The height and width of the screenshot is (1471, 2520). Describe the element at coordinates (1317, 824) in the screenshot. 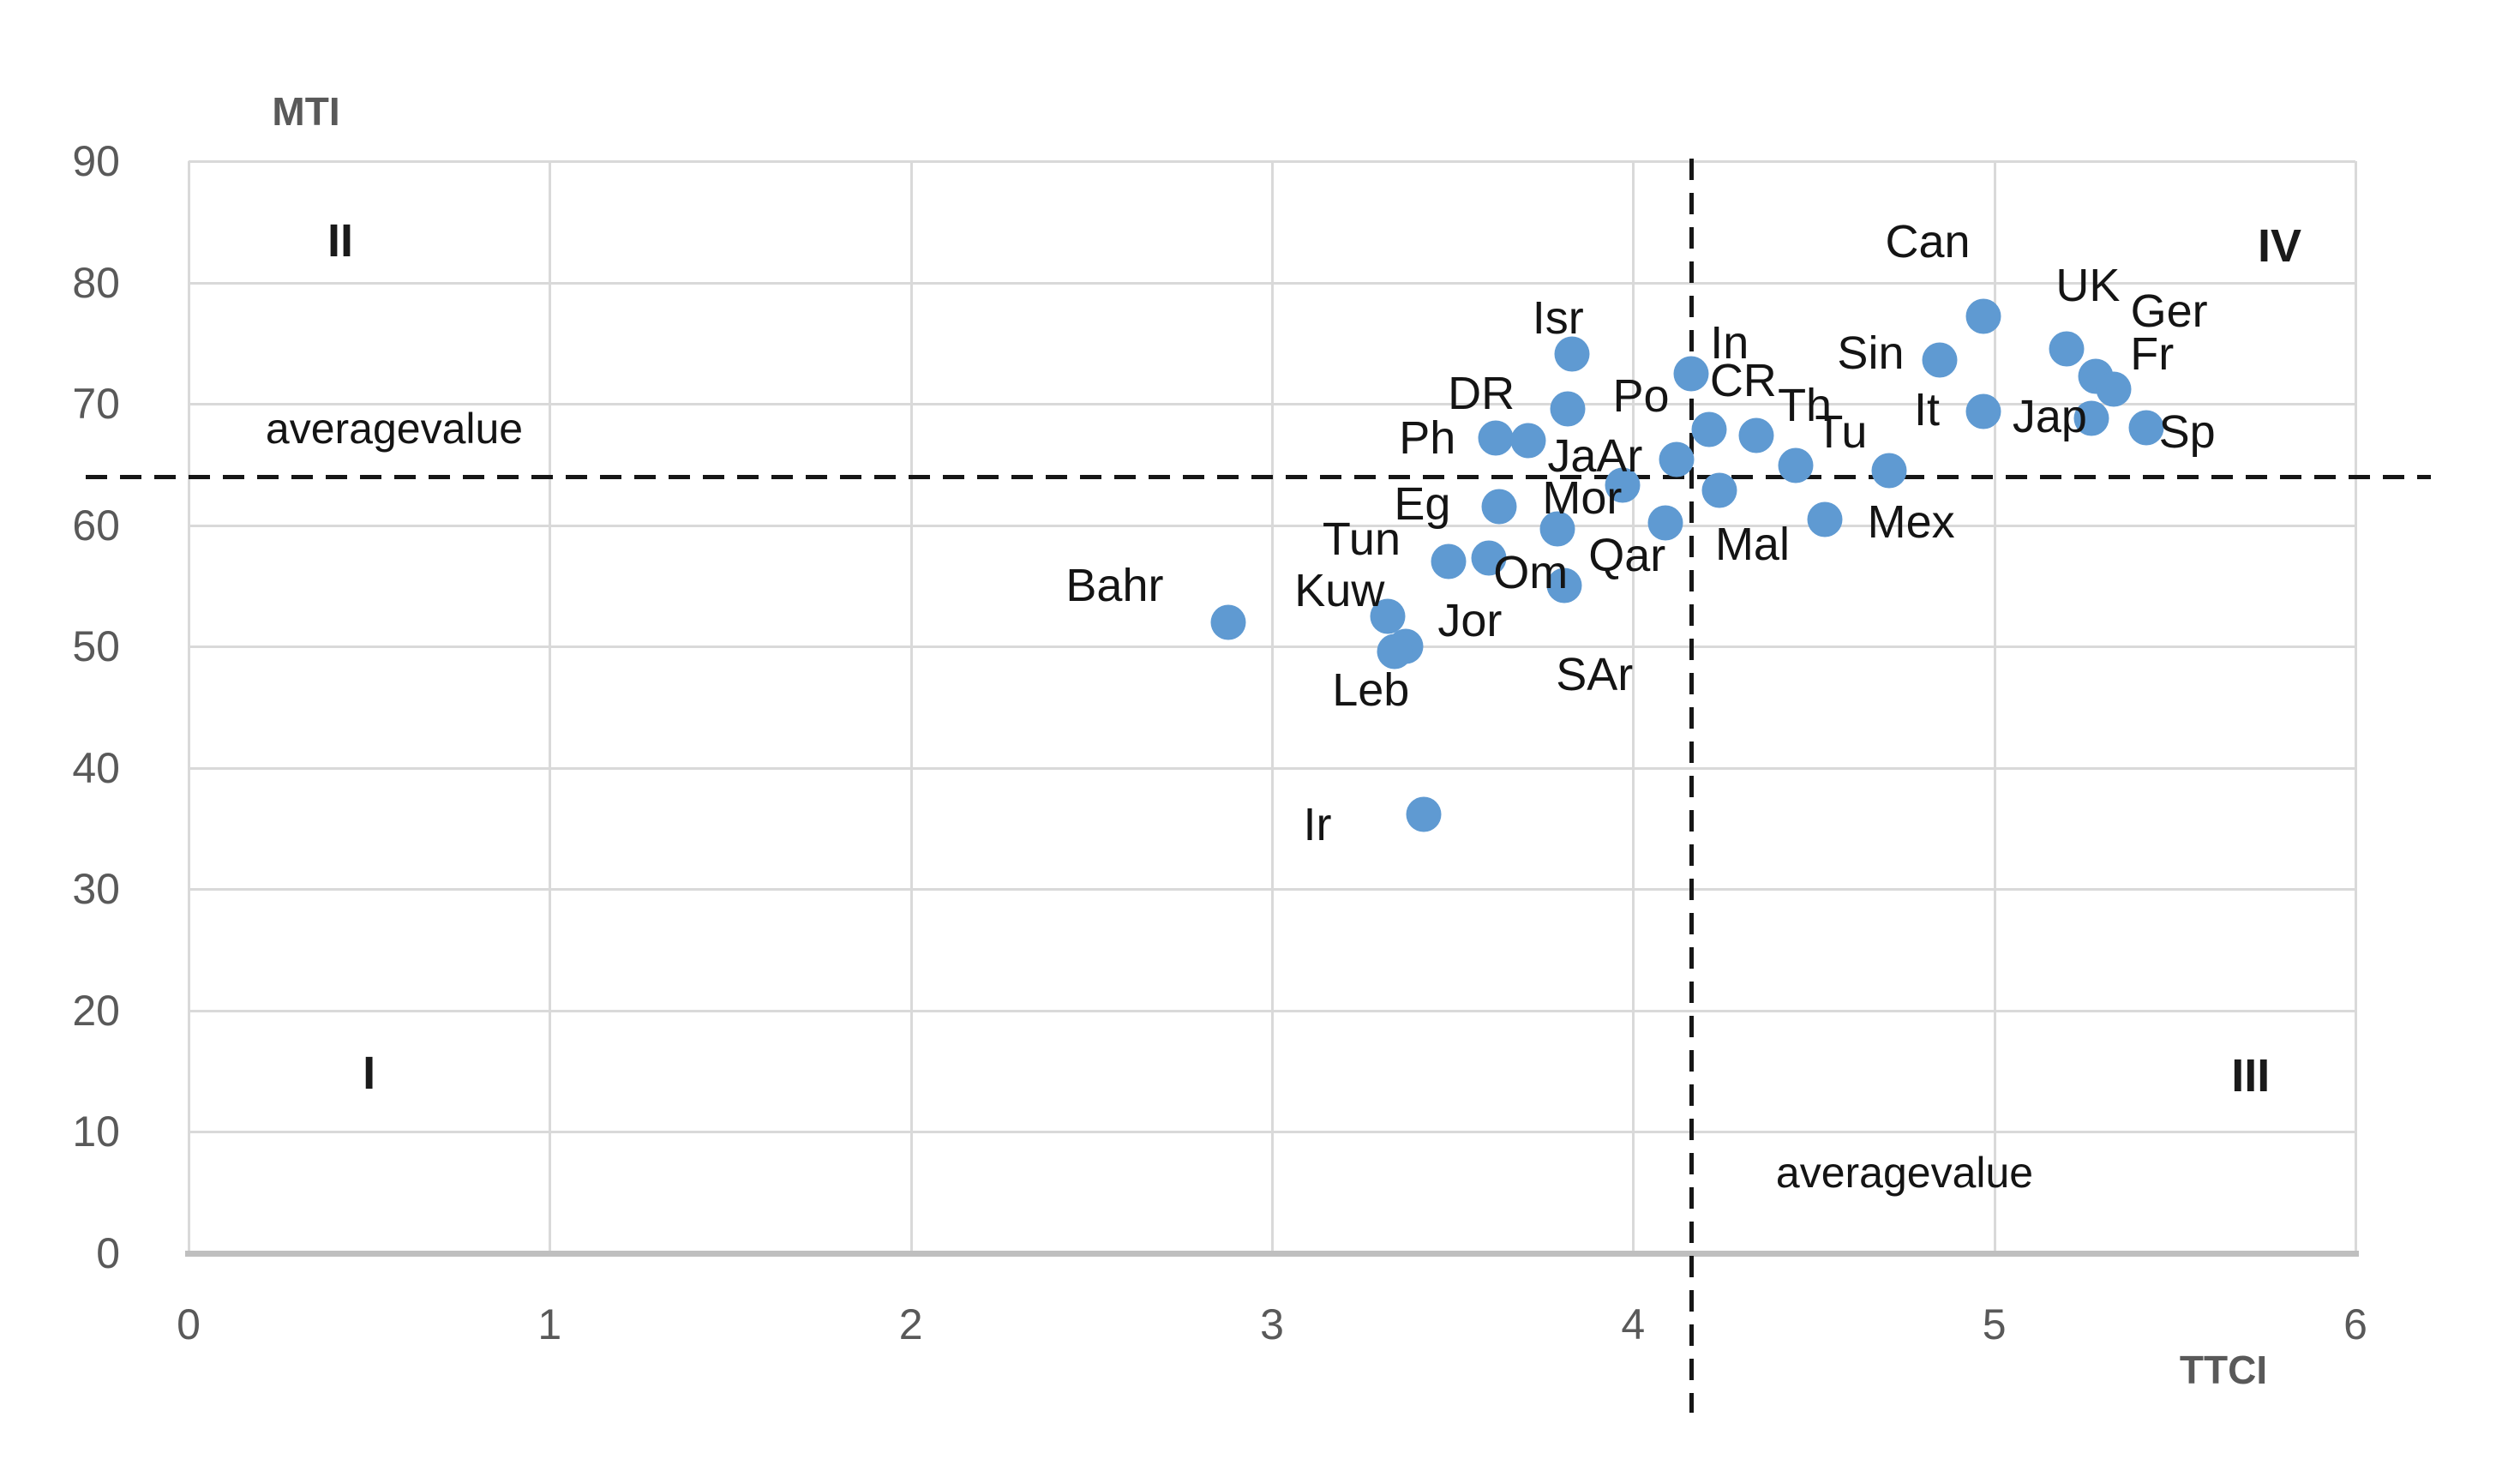

I see `point-label-Ir: Ir` at that location.